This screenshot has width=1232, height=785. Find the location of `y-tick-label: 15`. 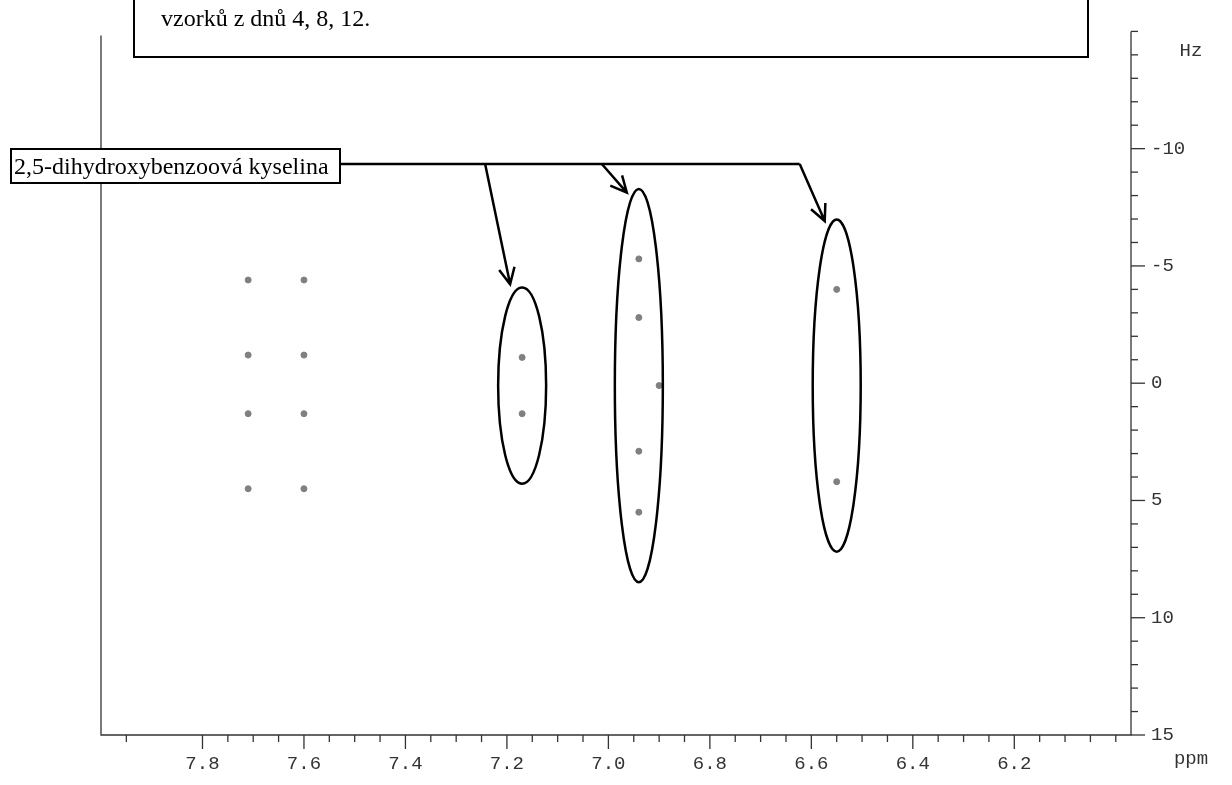

y-tick-label: 15 is located at coordinates (1162, 735).